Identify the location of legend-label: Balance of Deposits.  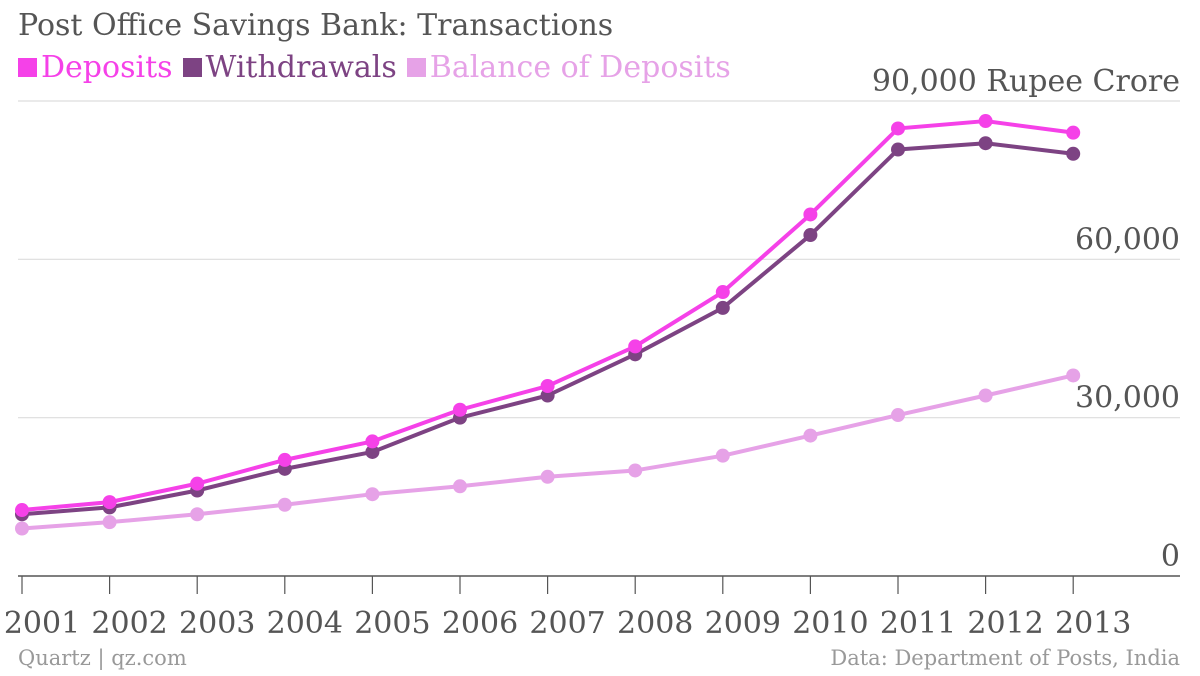
(580, 67).